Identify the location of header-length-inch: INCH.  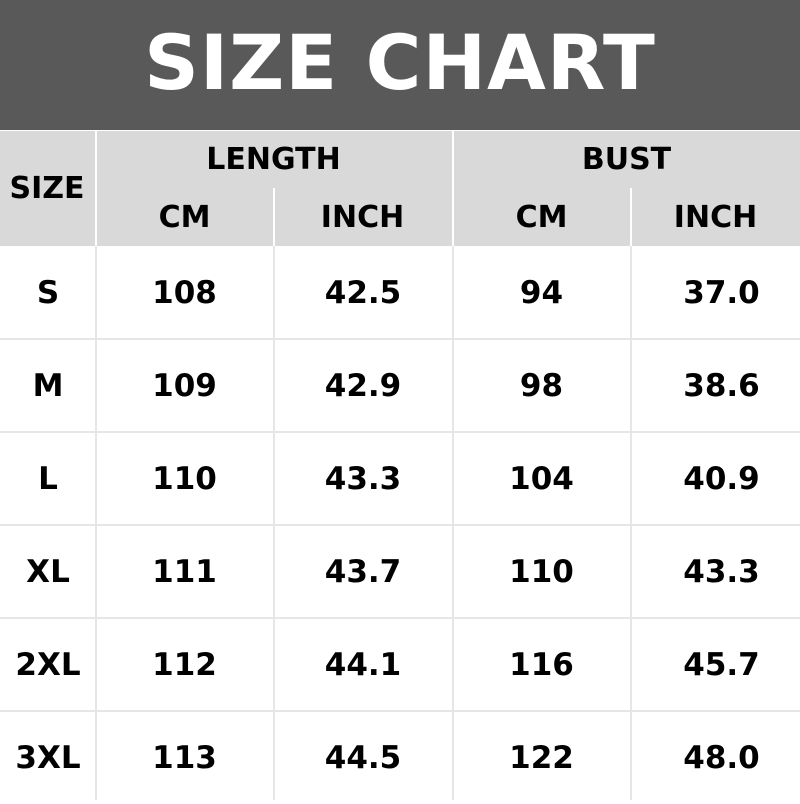
(362, 217).